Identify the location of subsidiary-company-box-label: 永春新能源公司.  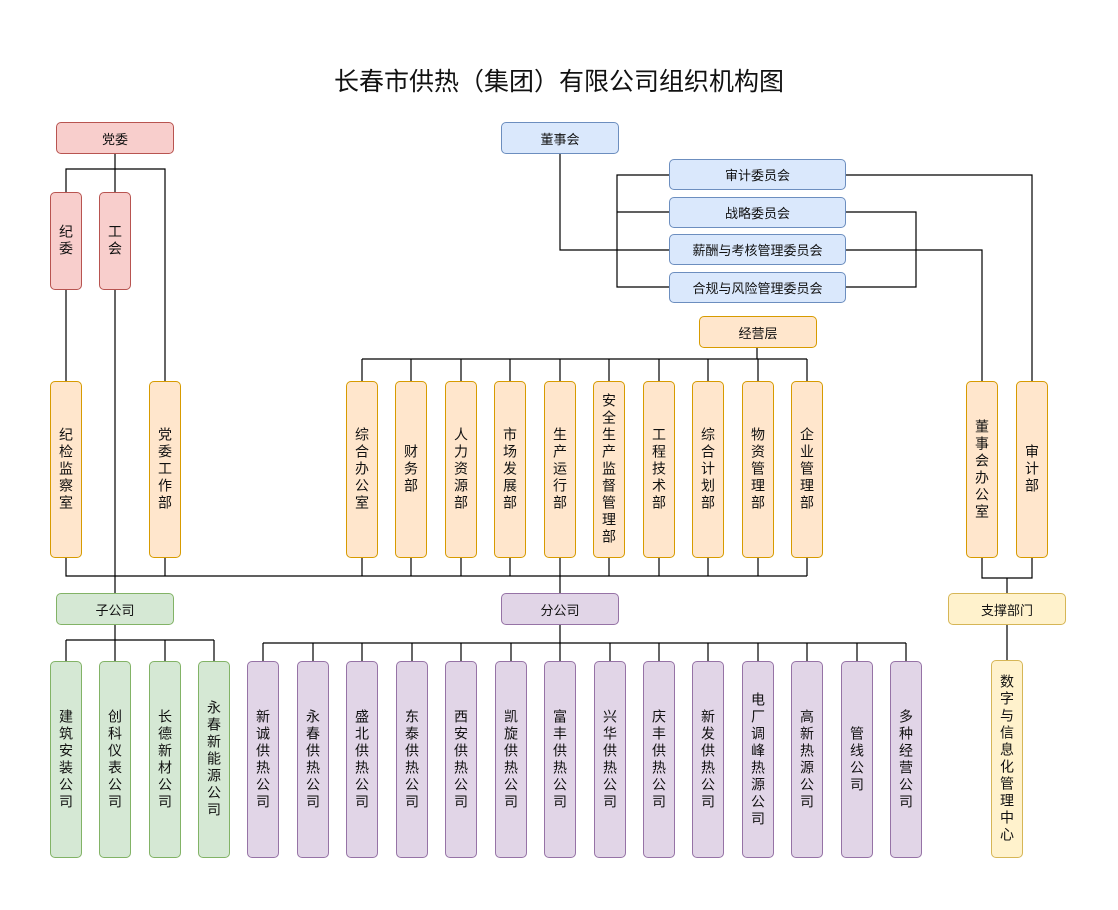
(214, 759).